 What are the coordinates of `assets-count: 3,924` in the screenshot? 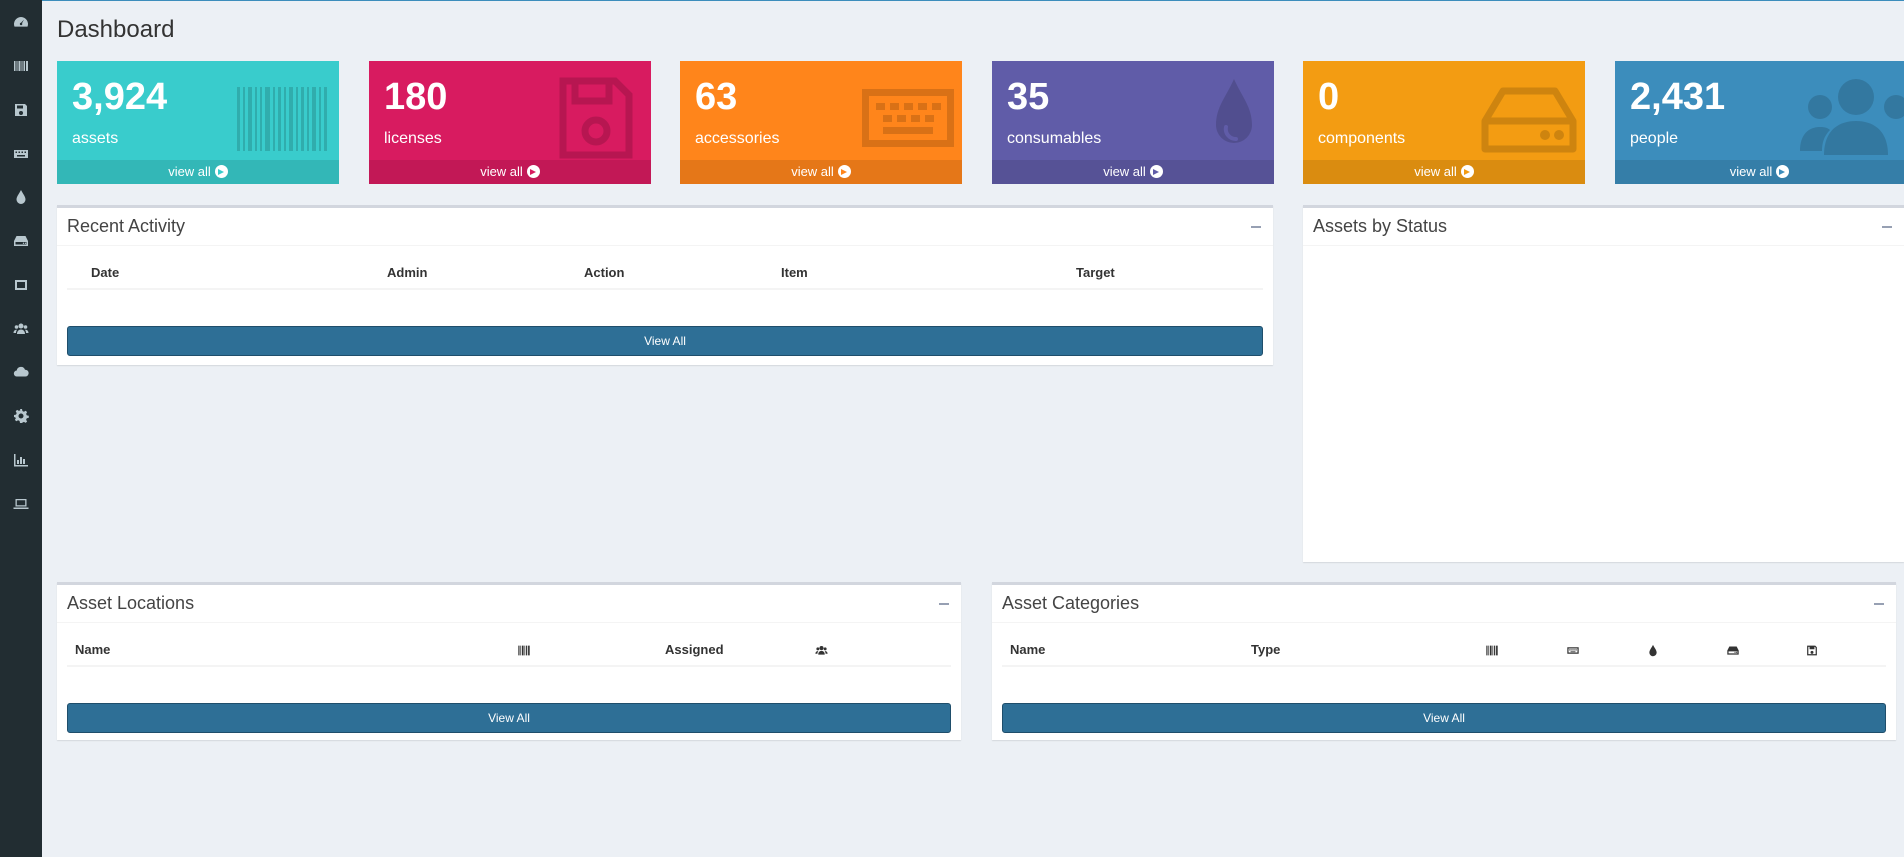 It's located at (120, 97).